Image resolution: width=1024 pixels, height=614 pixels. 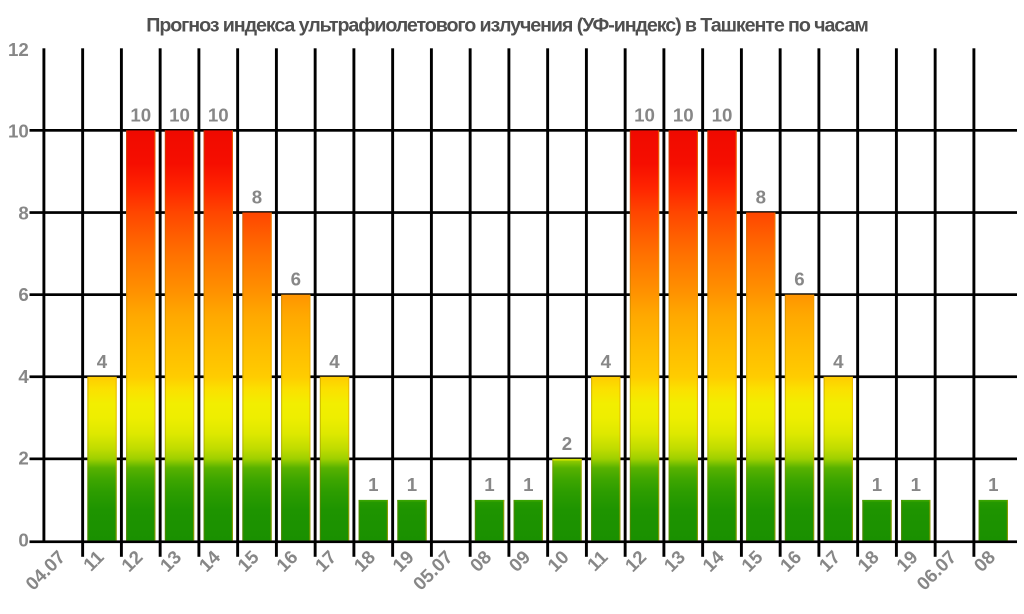 What do you see at coordinates (23, 539) in the screenshot?
I see `svg-text: 0` at bounding box center [23, 539].